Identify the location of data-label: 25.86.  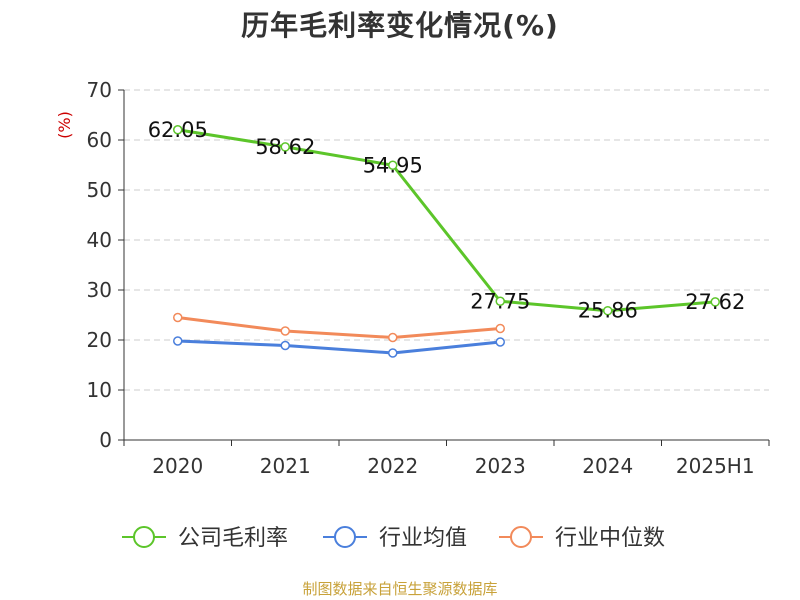
(608, 311).